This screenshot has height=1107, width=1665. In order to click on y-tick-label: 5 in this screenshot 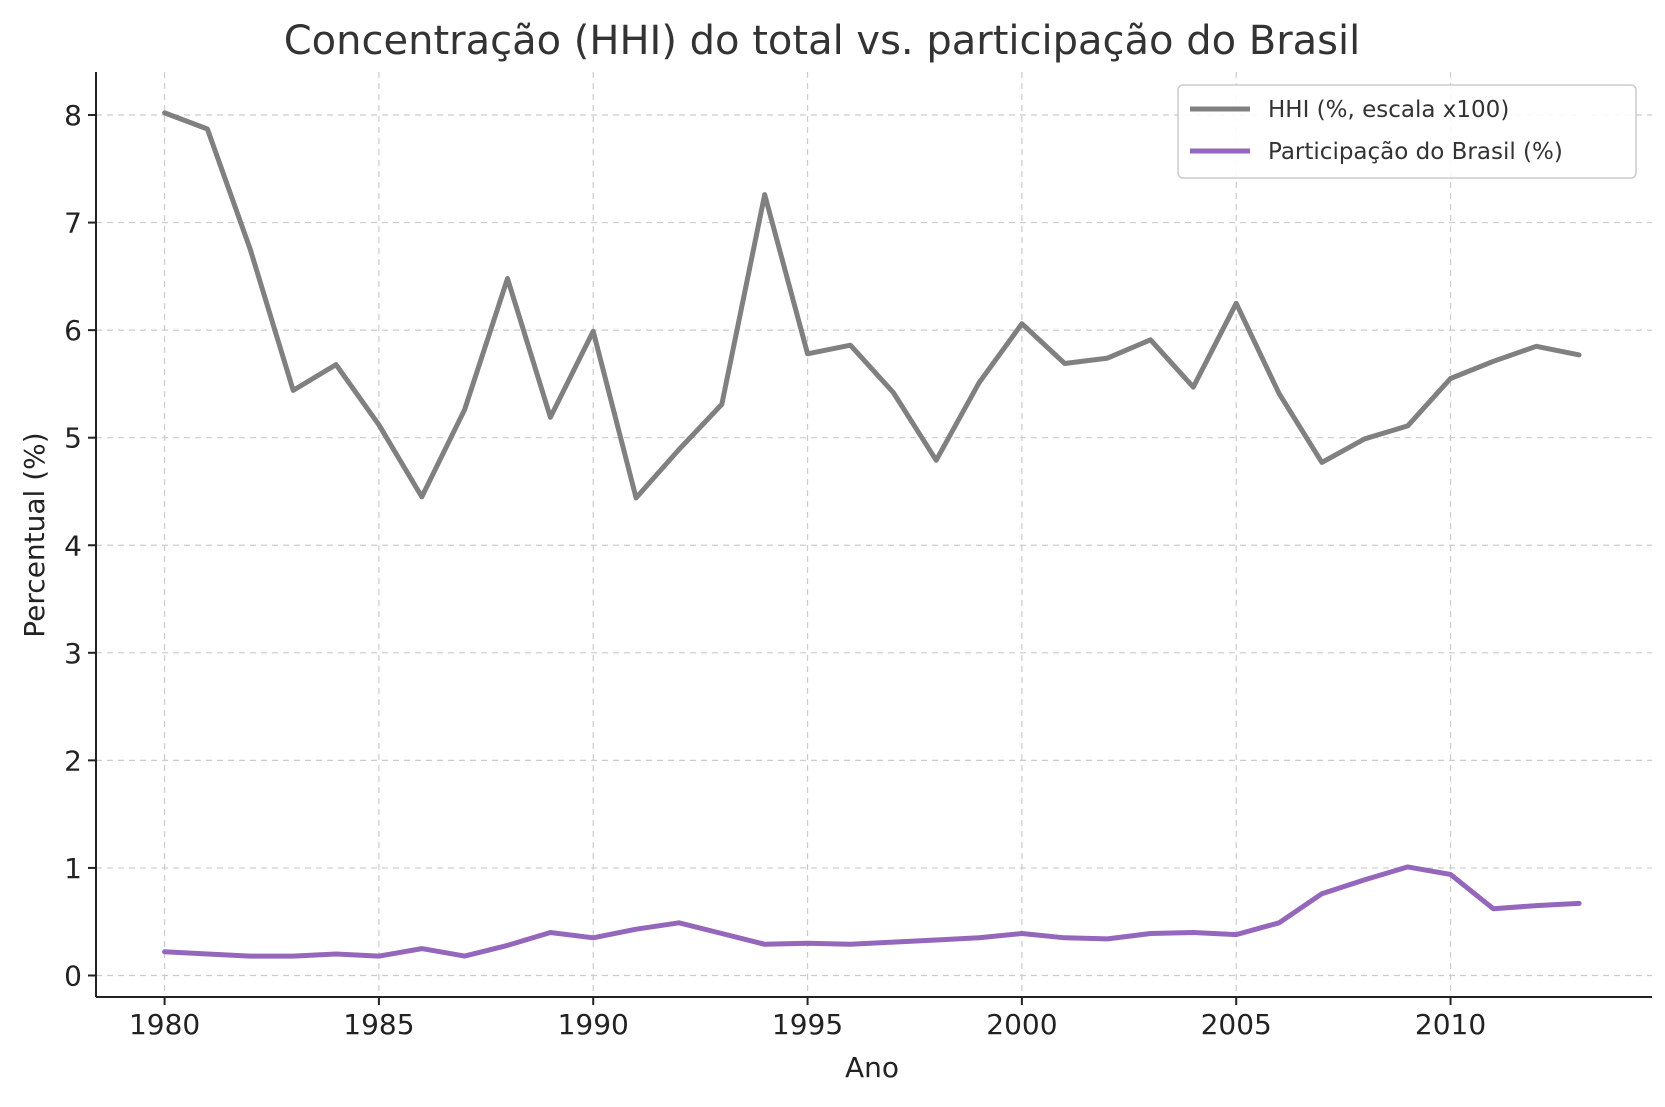, I will do `click(73, 438)`.